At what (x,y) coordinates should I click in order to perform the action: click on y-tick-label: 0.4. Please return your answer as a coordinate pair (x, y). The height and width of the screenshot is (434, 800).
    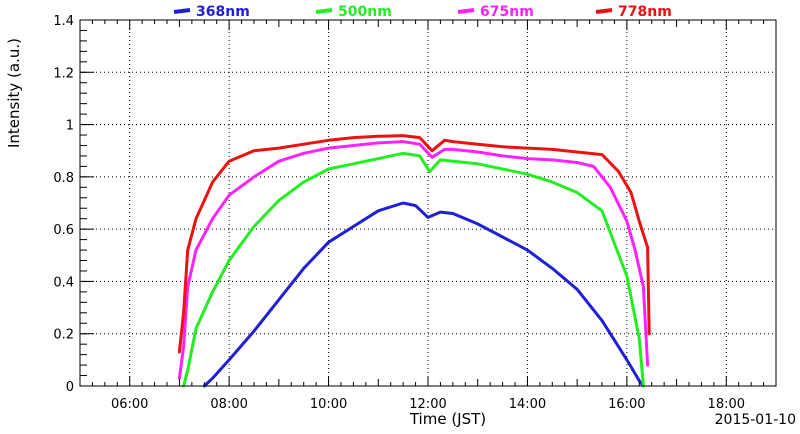
    Looking at the image, I should click on (63, 282).